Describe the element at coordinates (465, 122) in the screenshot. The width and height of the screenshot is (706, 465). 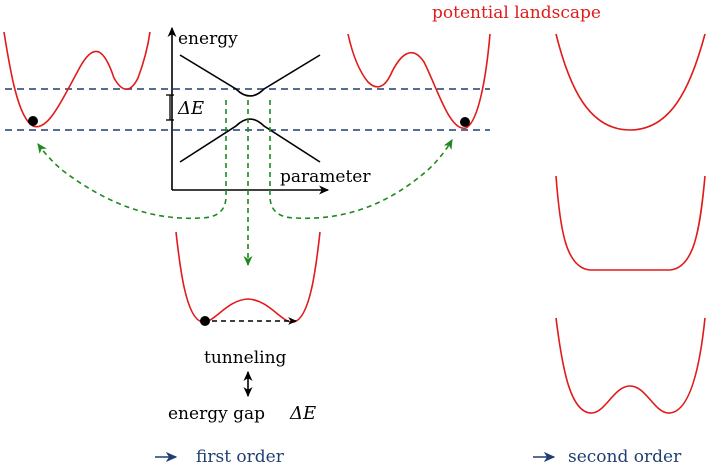
I see `right-particle` at that location.